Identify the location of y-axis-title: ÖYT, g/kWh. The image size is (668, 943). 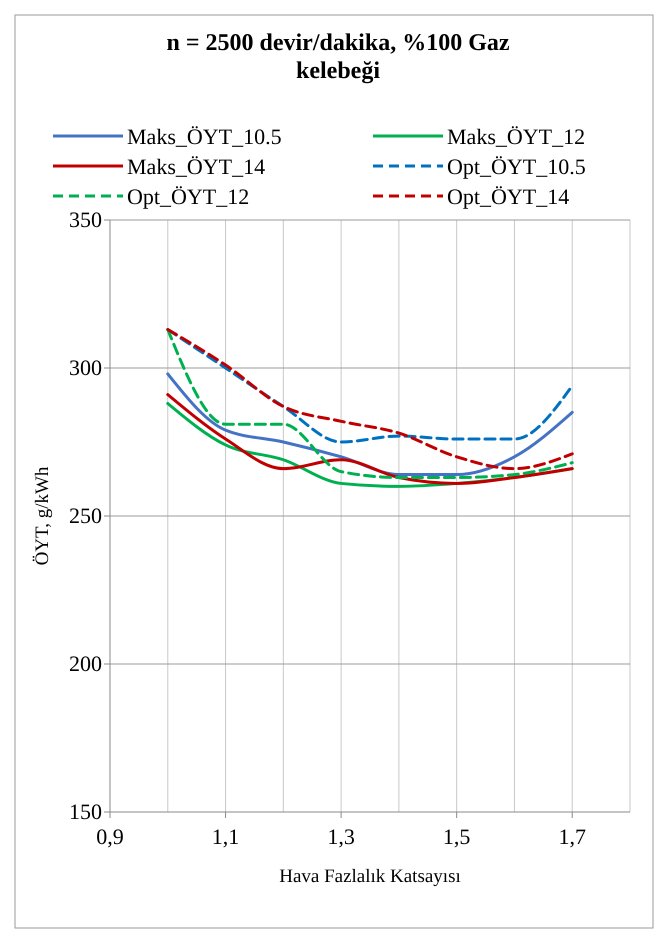
(42, 516).